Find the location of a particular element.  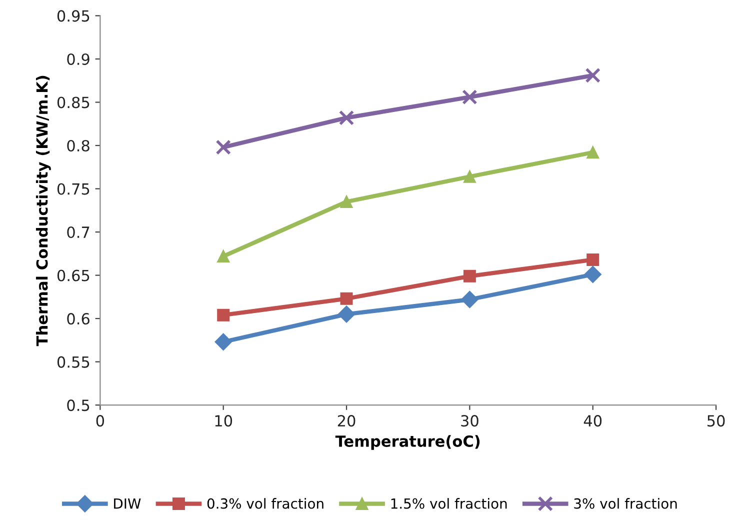

x-axis-title: Temperature(oC) is located at coordinates (407, 442).